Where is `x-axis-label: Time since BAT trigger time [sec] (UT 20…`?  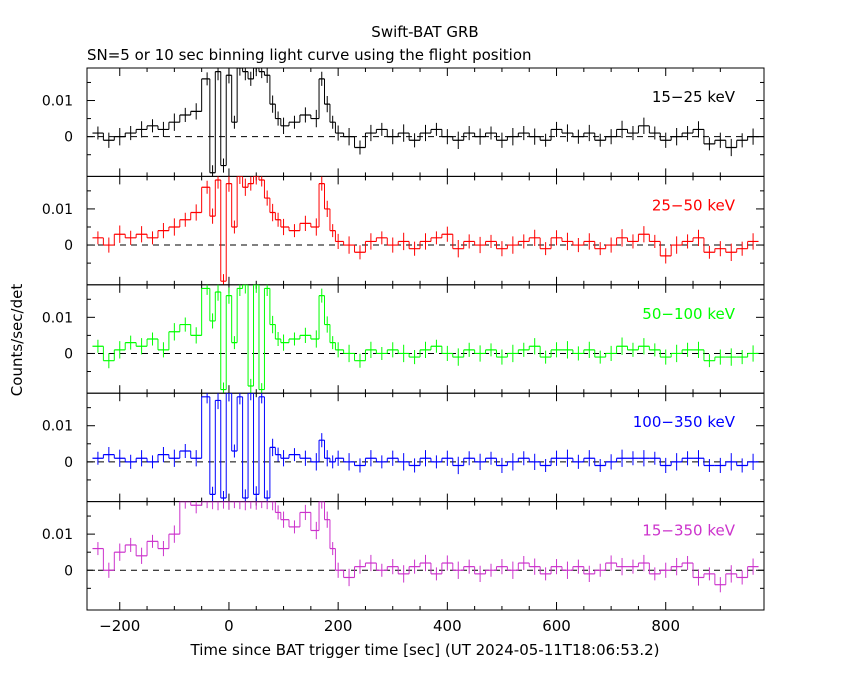
x-axis-label: Time since BAT trigger time [sec] (UT 20… is located at coordinates (425, 650).